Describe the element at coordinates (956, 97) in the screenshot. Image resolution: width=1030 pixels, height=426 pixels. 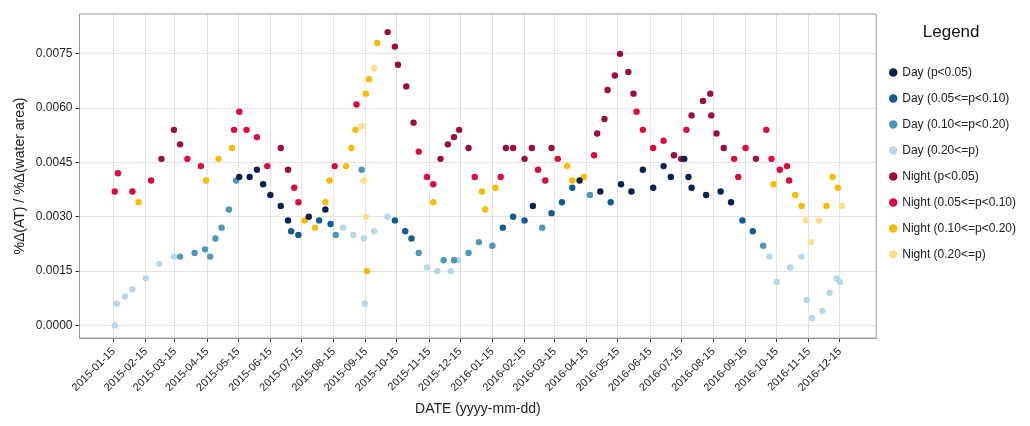
I see `legend-label: Day (0.05<=p<0.10)` at that location.